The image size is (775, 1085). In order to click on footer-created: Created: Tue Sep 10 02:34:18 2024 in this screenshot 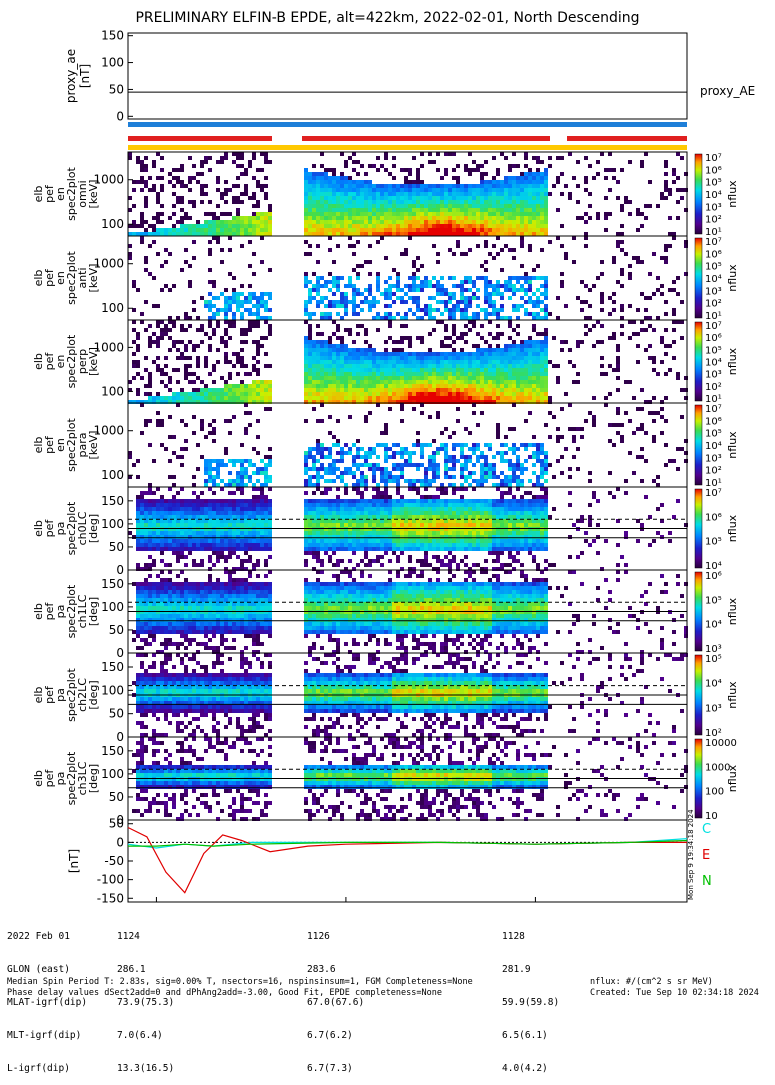, I will do `click(674, 993)`.